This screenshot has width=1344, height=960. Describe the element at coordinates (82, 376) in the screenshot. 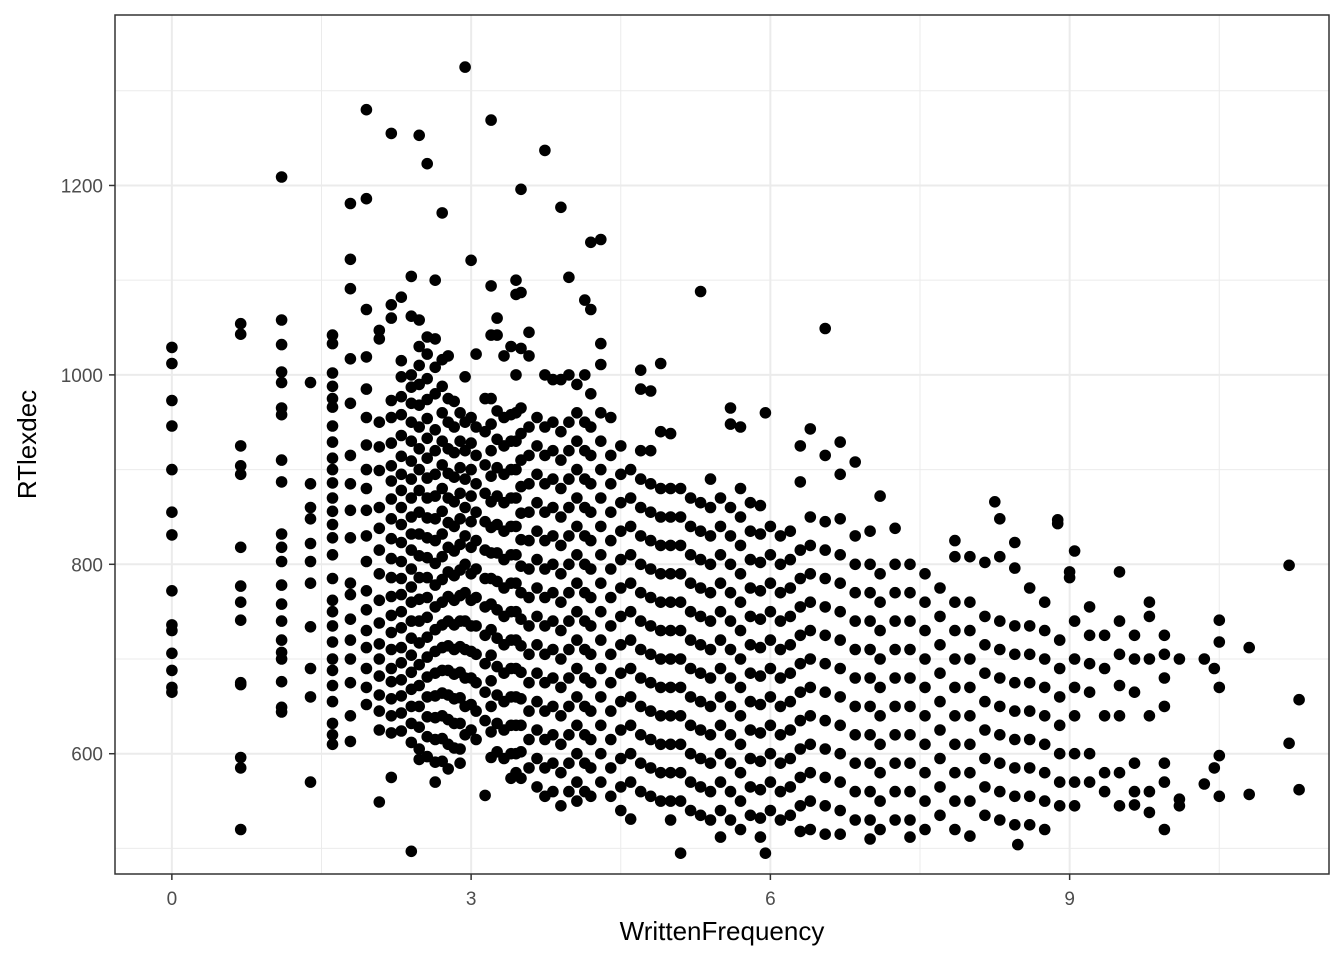

I see `y-tick-label: 1000` at that location.